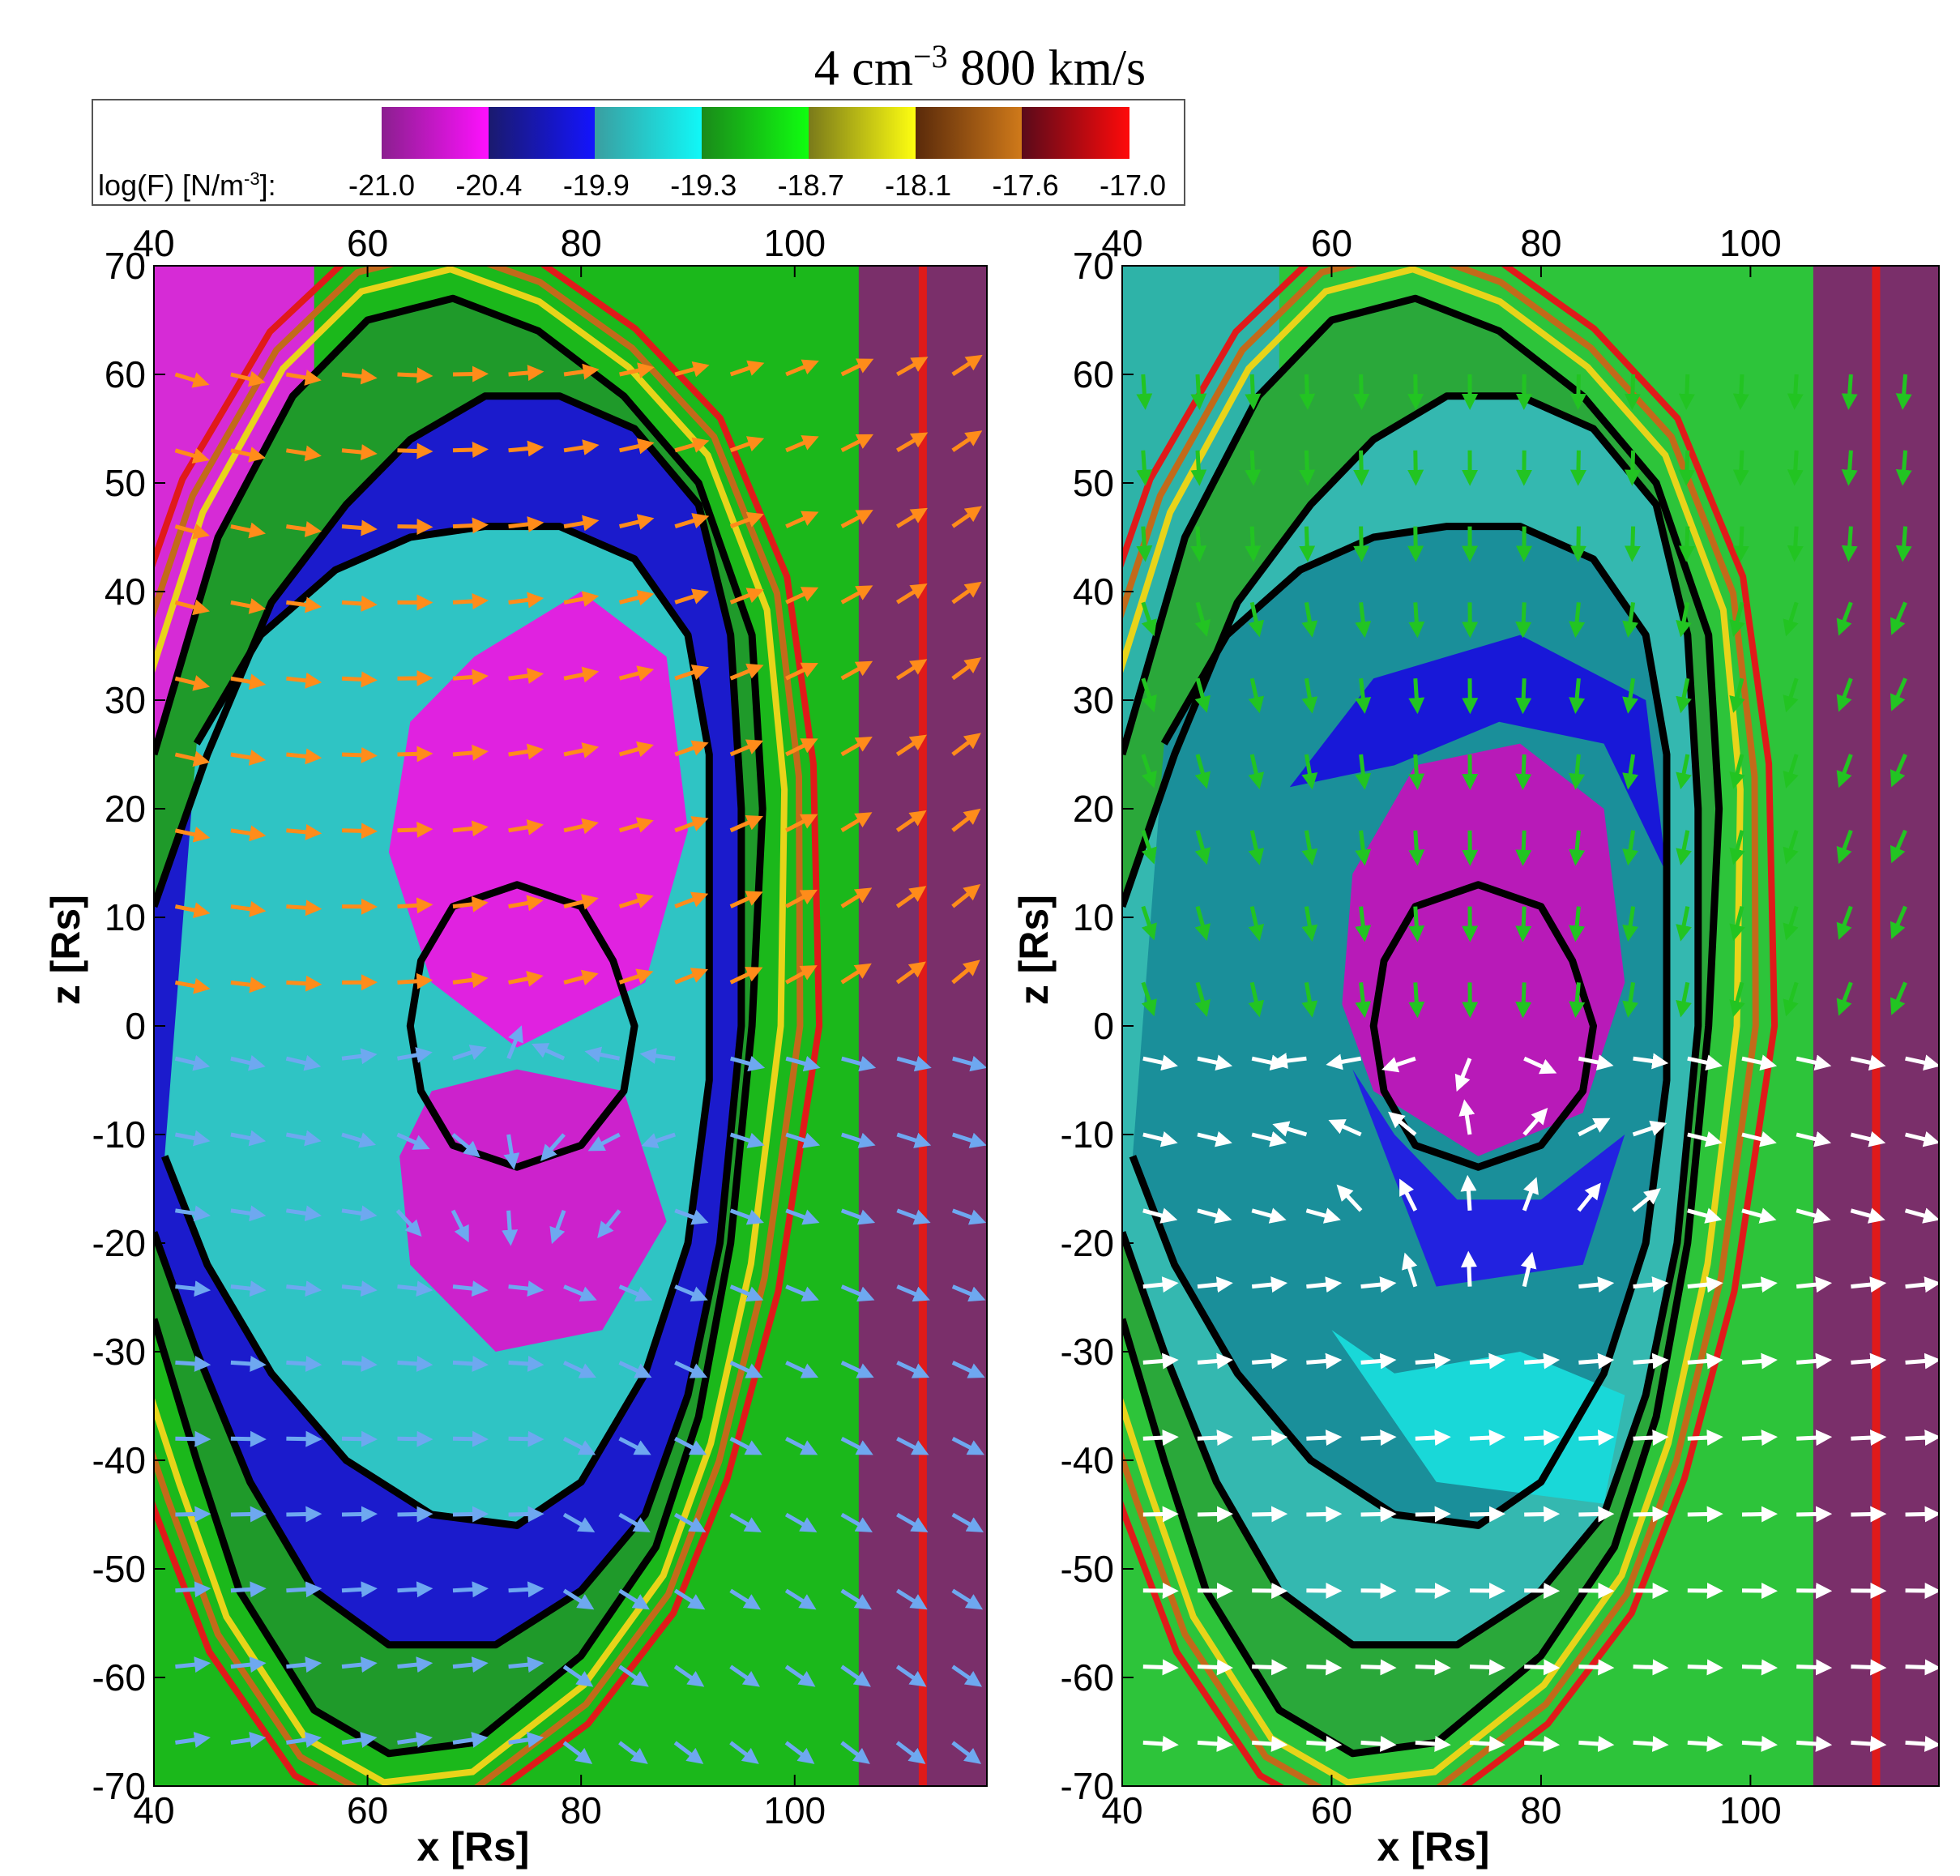  Describe the element at coordinates (1331, 243) in the screenshot. I see `x-tick-label-top: 60` at that location.